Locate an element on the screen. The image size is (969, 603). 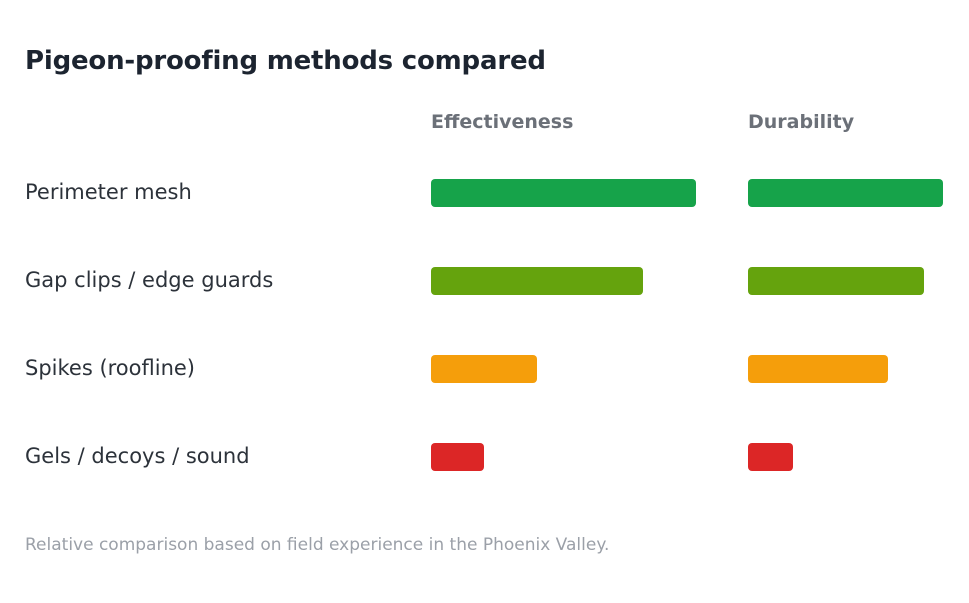
row-label: Perimeter mesh is located at coordinates (108, 192).